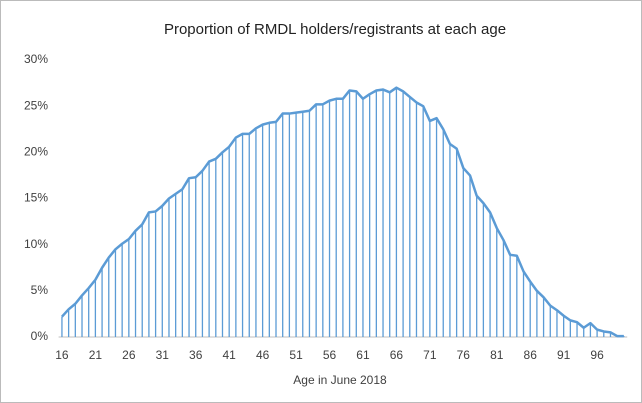 The image size is (642, 403). Describe the element at coordinates (430, 355) in the screenshot. I see `x-tick-label: 71` at that location.